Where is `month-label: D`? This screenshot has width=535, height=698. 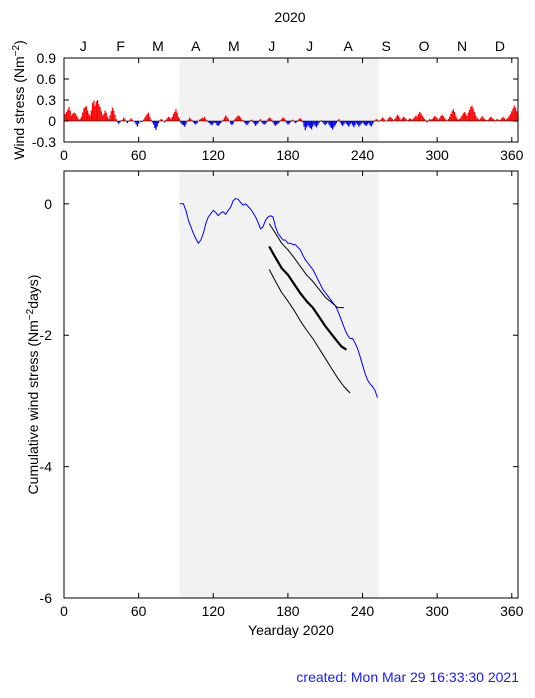
month-label: D is located at coordinates (500, 46).